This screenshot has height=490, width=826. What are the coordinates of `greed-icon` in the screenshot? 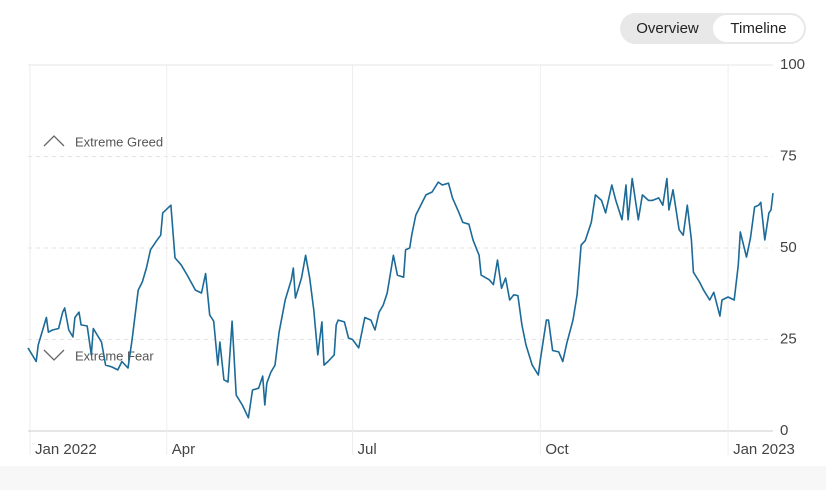 It's located at (54, 141).